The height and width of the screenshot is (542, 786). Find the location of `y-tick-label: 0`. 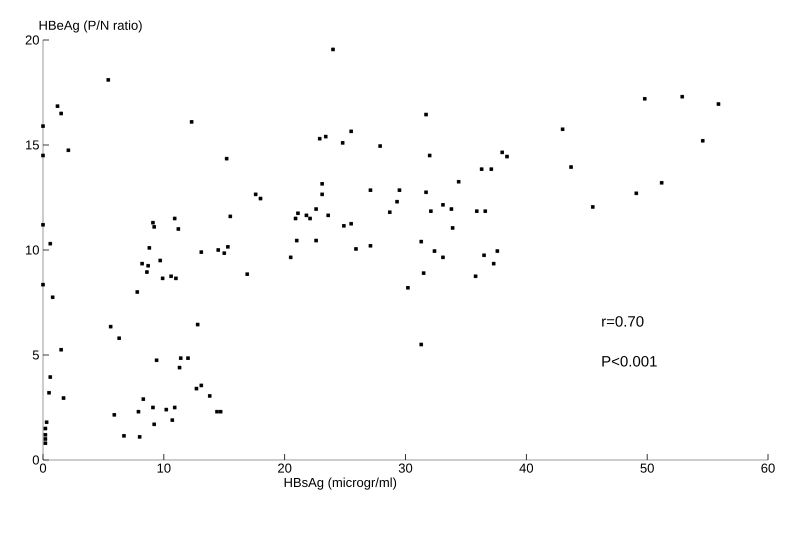

y-tick-label: 0 is located at coordinates (35, 460).